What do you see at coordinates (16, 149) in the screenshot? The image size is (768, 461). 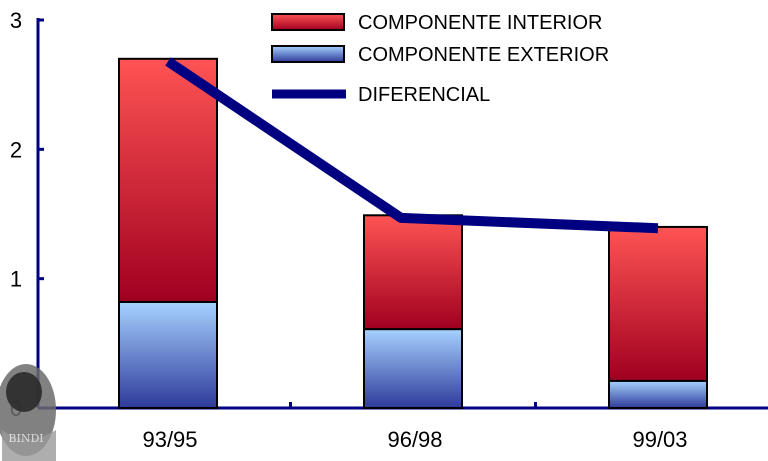 I see `y-tick-label: 2` at bounding box center [16, 149].